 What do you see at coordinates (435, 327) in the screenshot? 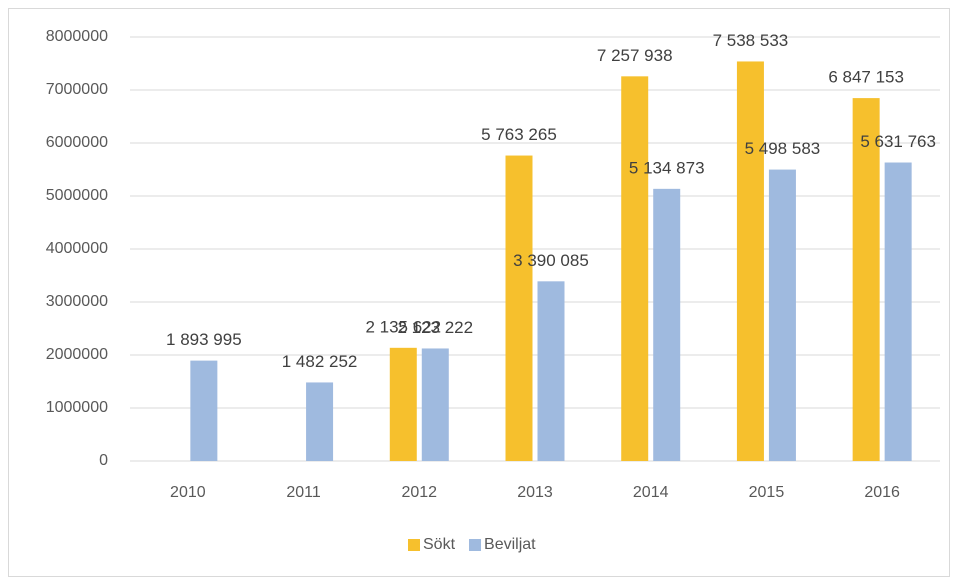
I see `data-label: 2 123 222` at bounding box center [435, 327].